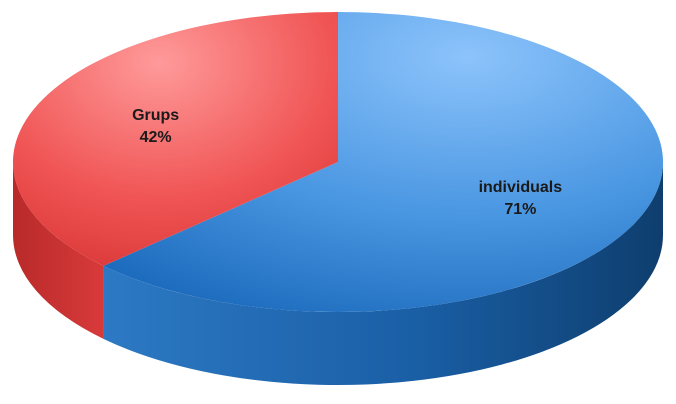  Describe the element at coordinates (156, 137) in the screenshot. I see `slice-value-label-grups: 42%` at that location.